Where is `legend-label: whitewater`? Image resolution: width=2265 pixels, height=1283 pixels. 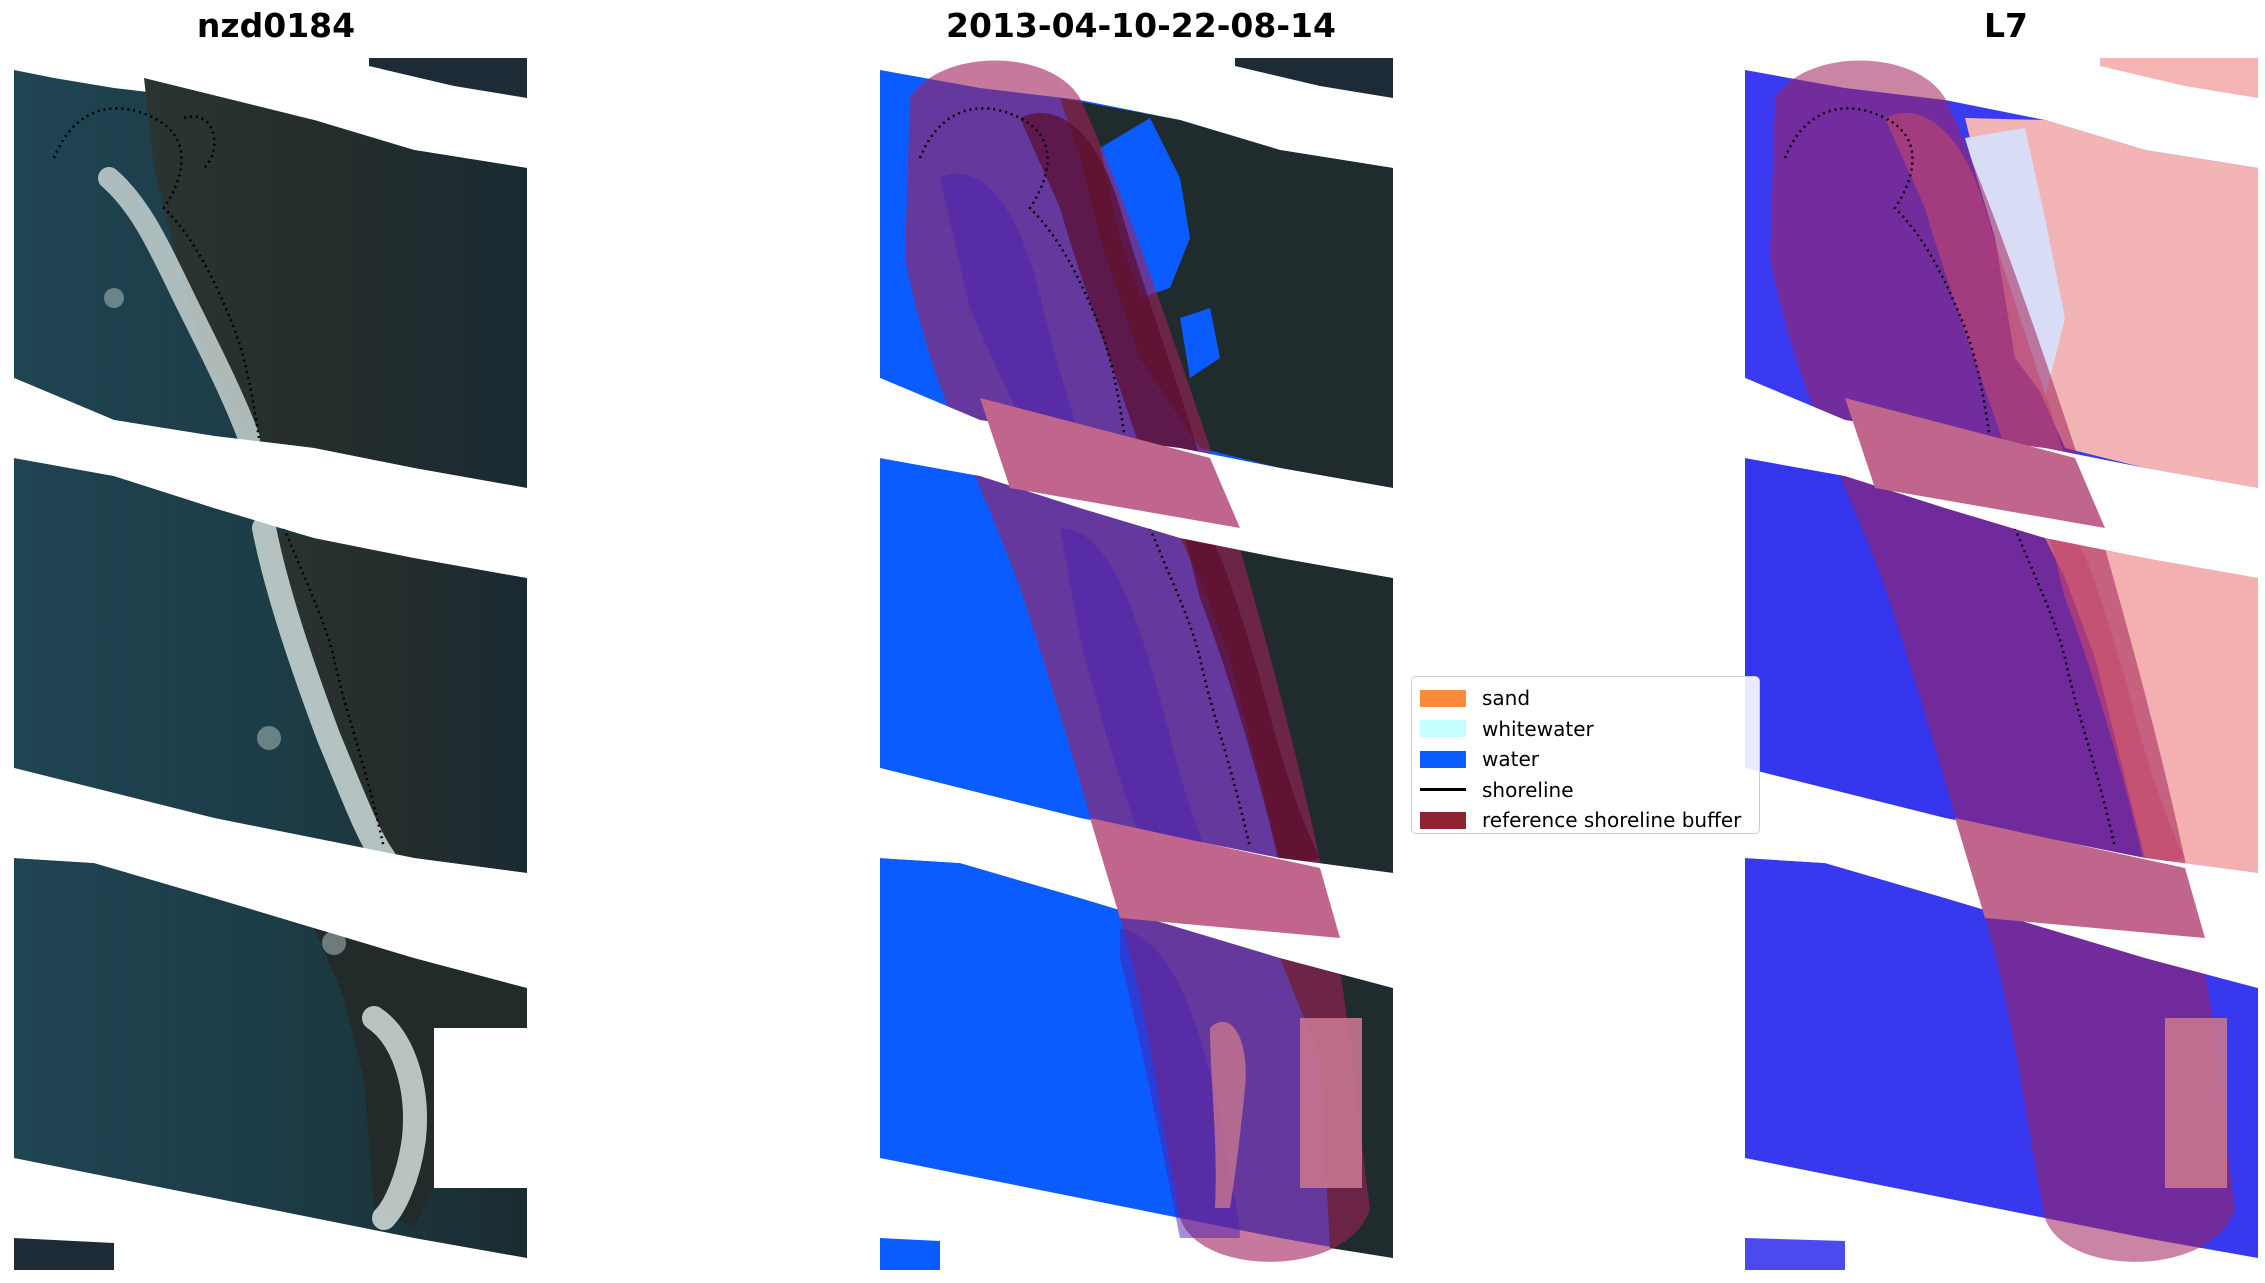 legend-label: whitewater is located at coordinates (1538, 728).